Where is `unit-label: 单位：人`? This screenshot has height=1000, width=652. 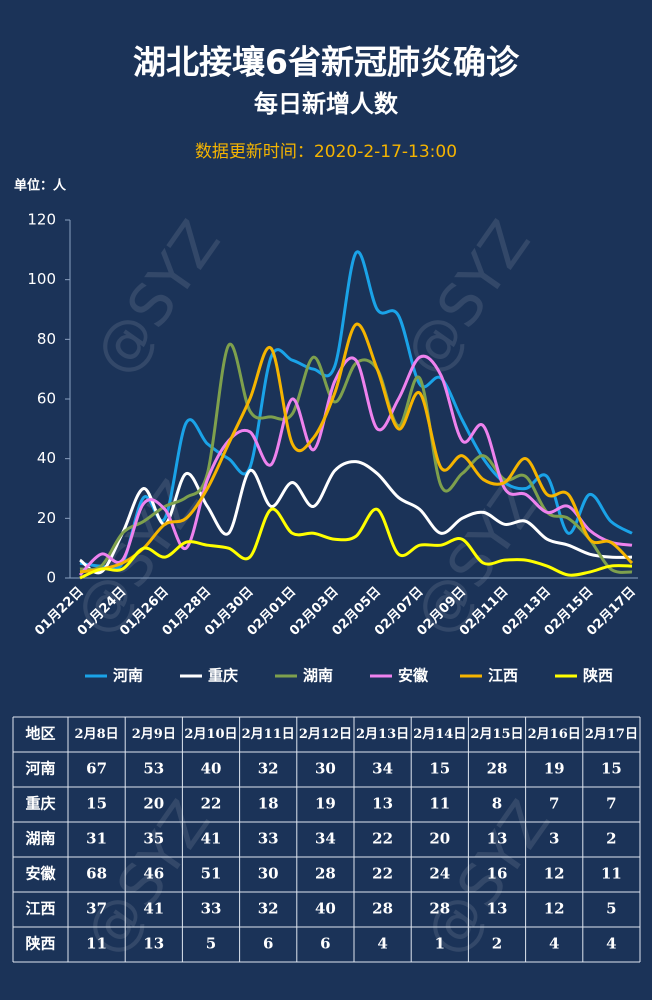
unit-label: 单位：人 is located at coordinates (40, 186).